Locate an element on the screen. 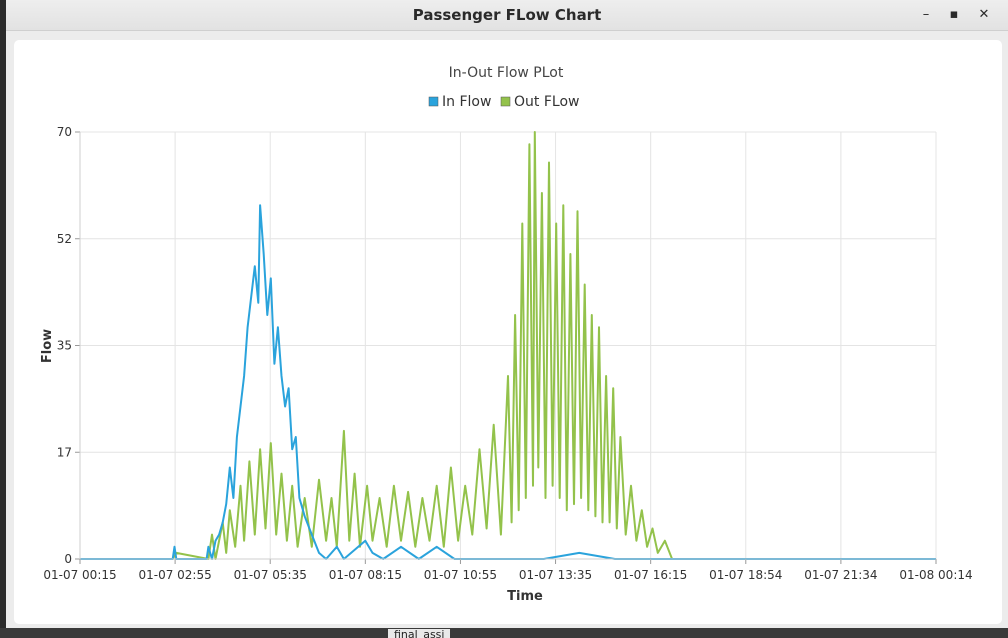 The height and width of the screenshot is (638, 1008). x-tick-label: 01-07 13:35 is located at coordinates (555, 575).